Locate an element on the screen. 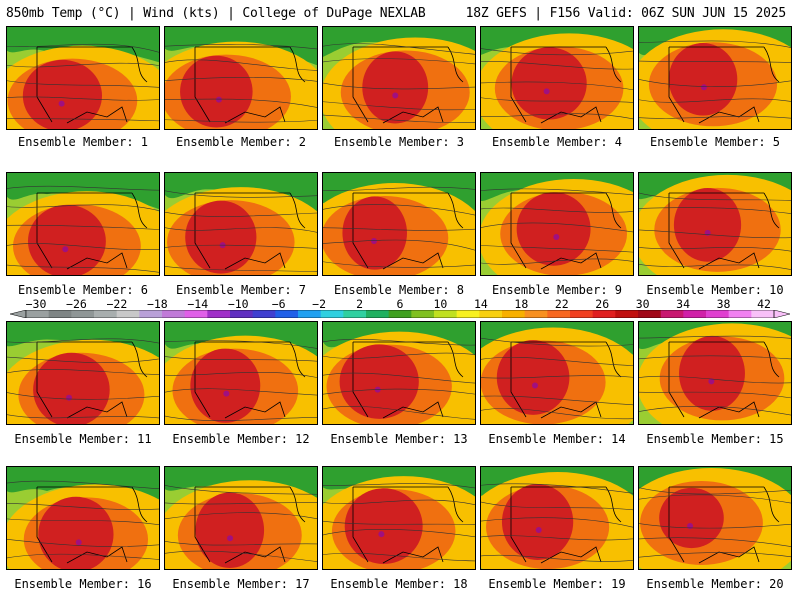 Image resolution: width=800 pixels, height=600 pixels. colorbar-tick-label: 42 is located at coordinates (764, 304).